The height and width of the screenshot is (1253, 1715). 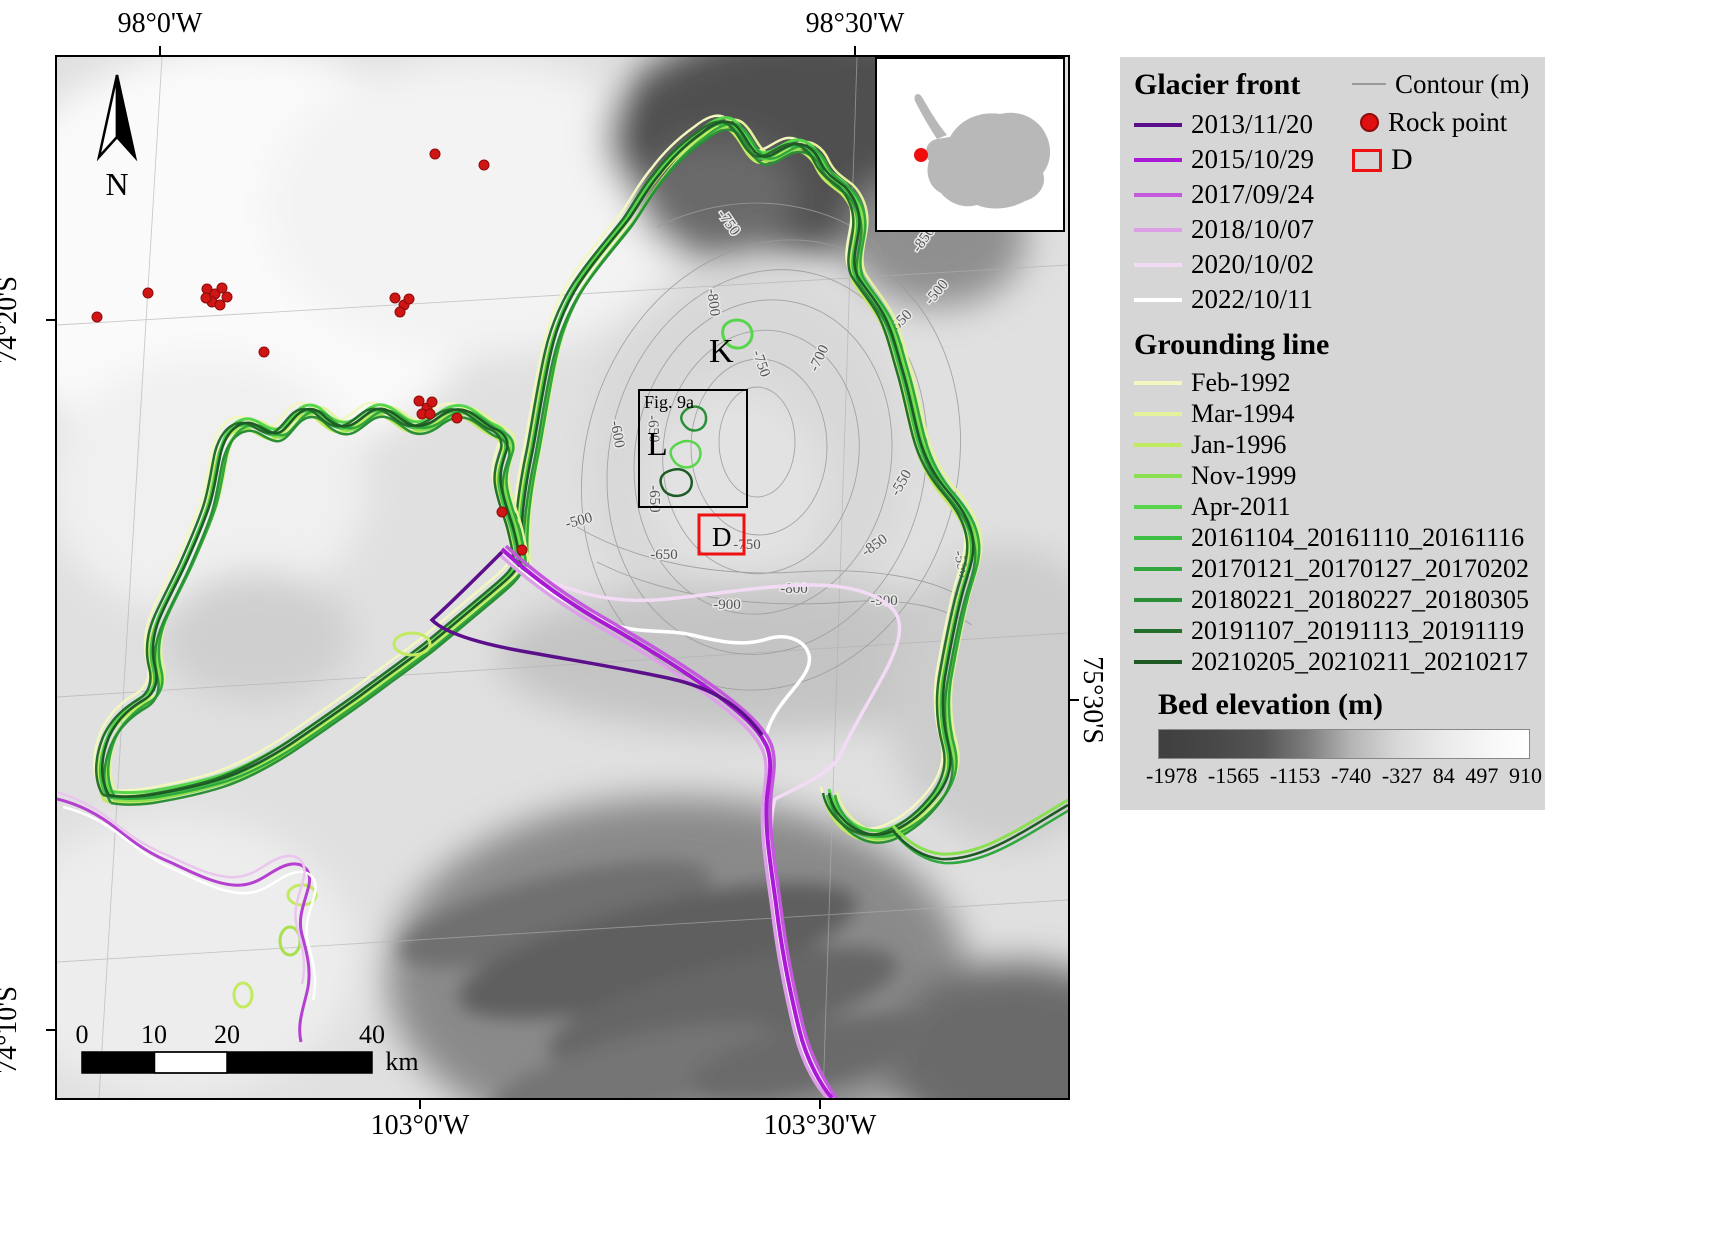 What do you see at coordinates (1360, 599) in the screenshot?
I see `legend-item-label: 20180221_20180227_20180305` at bounding box center [1360, 599].